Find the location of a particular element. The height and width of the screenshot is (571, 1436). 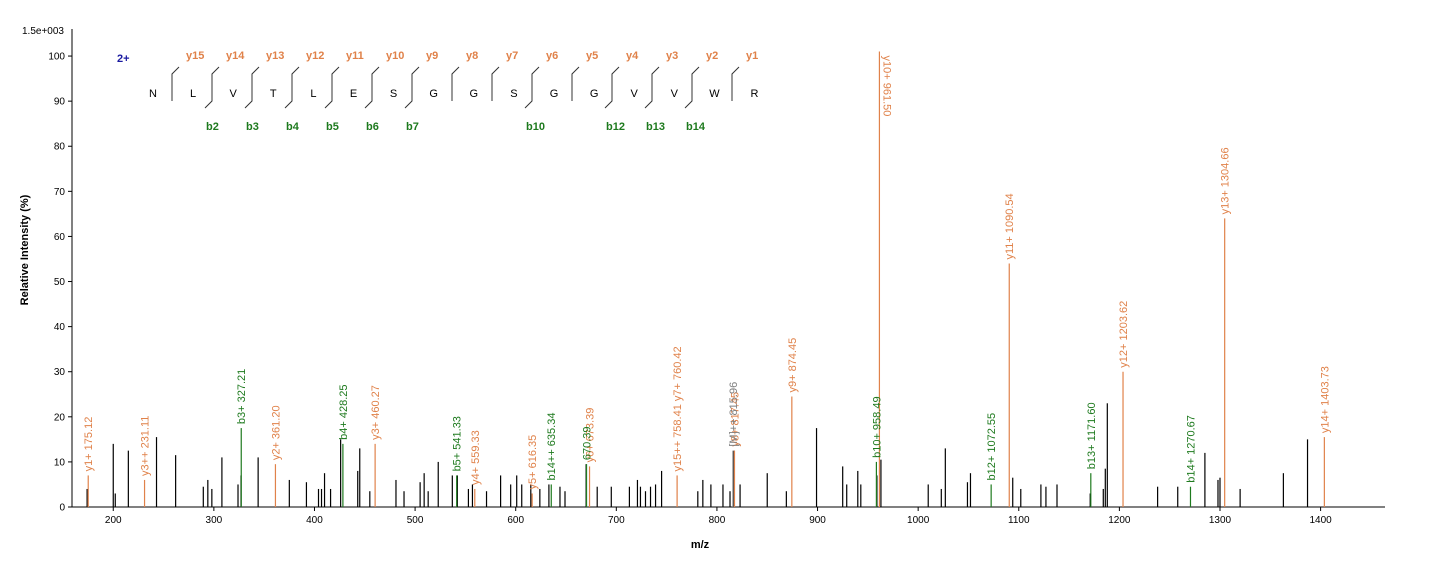

y-ion-label: y3 is located at coordinates (672, 56).